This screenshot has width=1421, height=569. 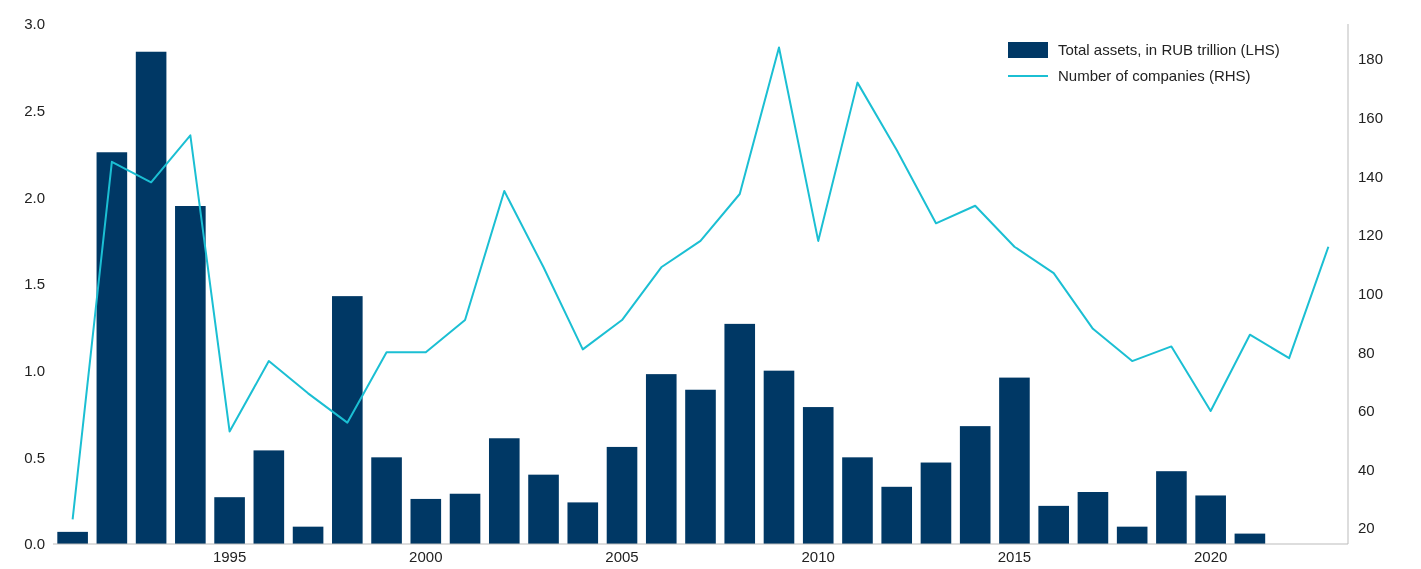 I want to click on y-tick-label: 0.5, so click(x=34, y=457).